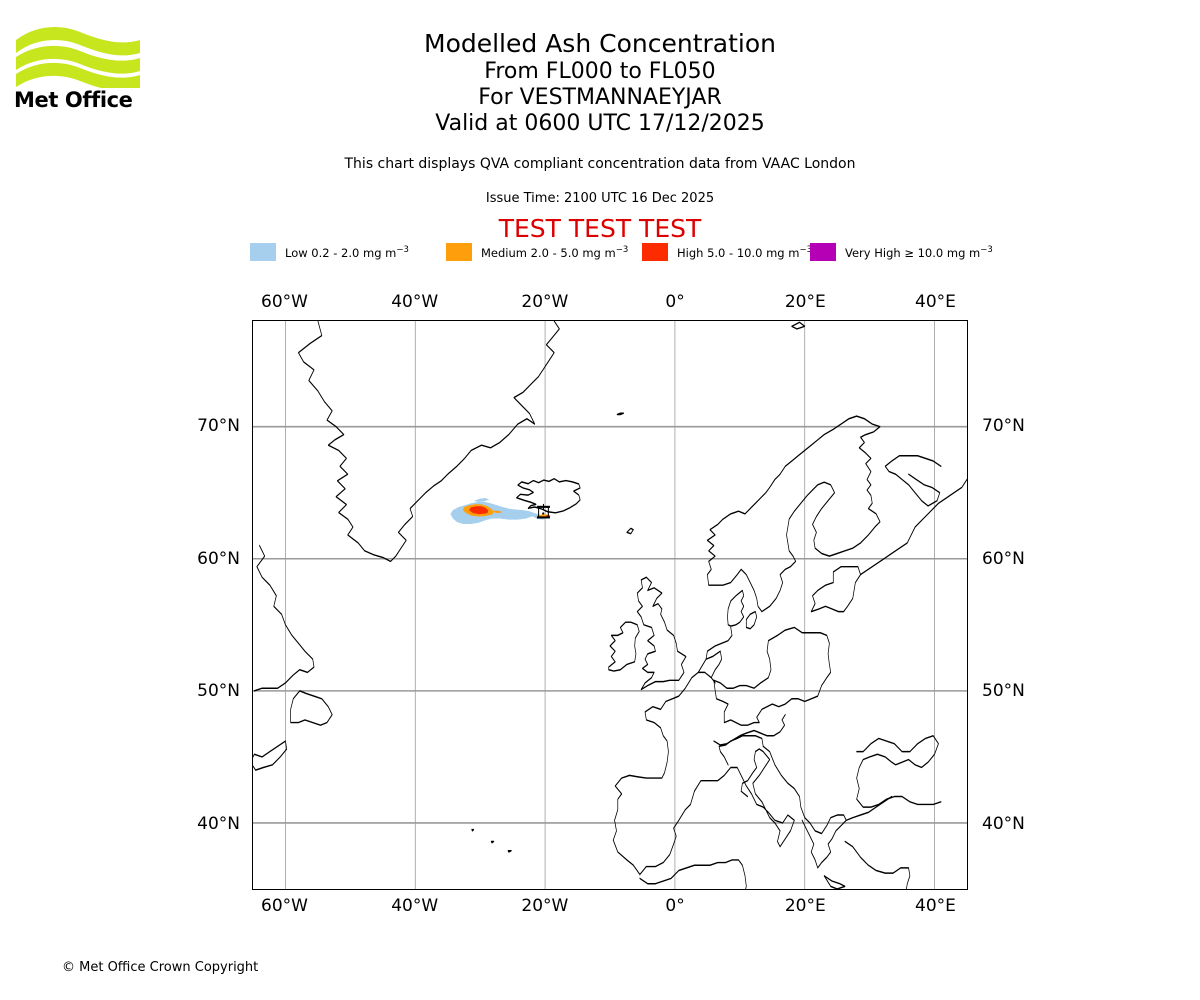  I want to click on lon-tick-bot-4: 20°E, so click(805, 906).